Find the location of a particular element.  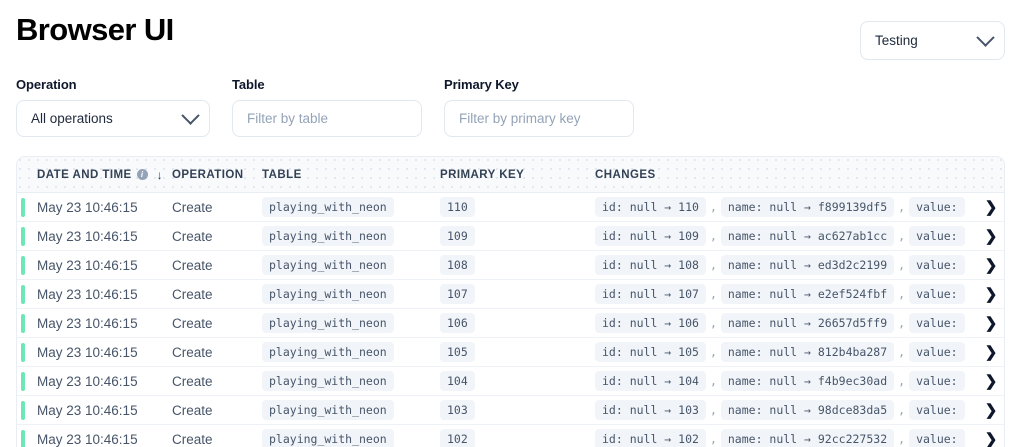

change-chip: name: null → 92cc227532 is located at coordinates (807, 438).